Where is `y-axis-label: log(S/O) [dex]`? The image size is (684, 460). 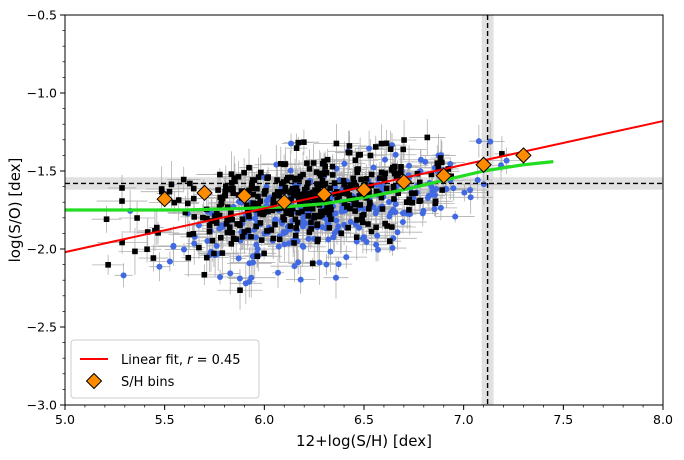 y-axis-label: log(S/O) [dex] is located at coordinates (15, 210).